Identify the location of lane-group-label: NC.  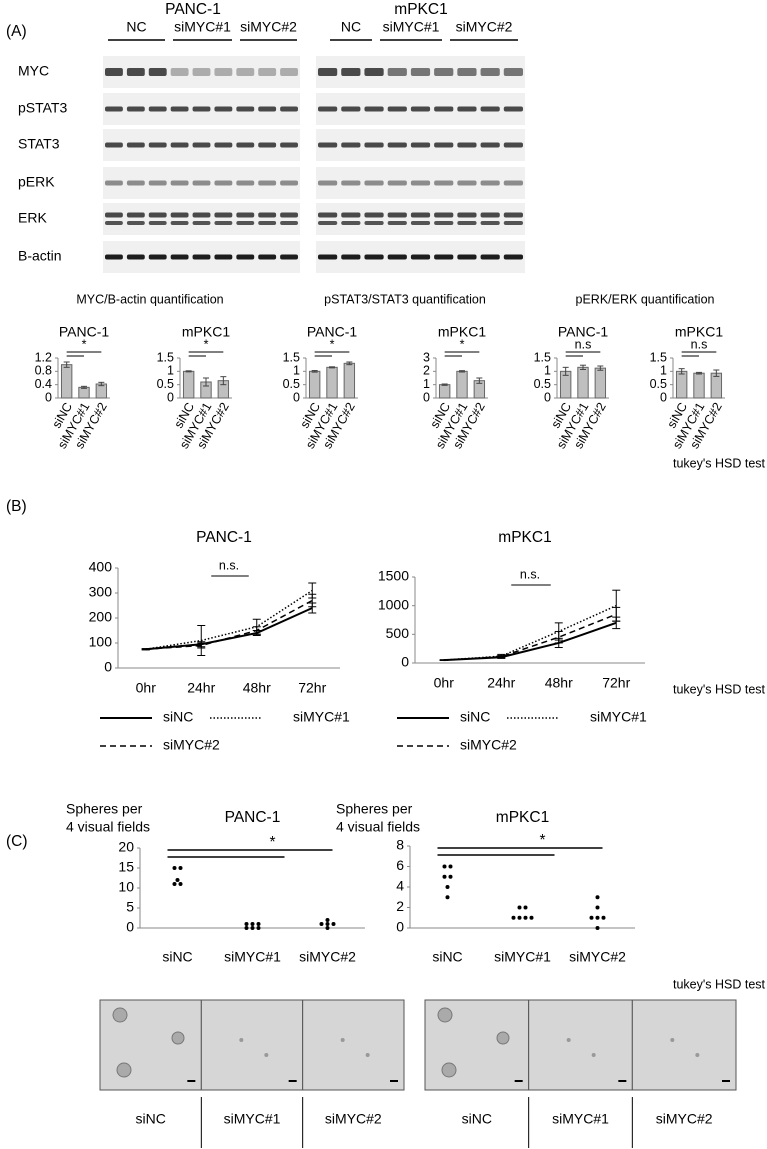
(351, 27).